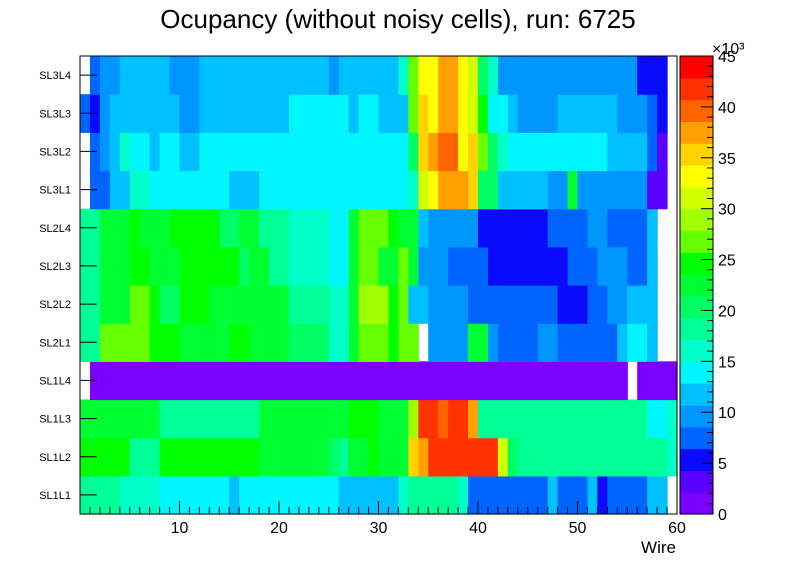  I want to click on y-tick-label: SL3L2, so click(55, 152).